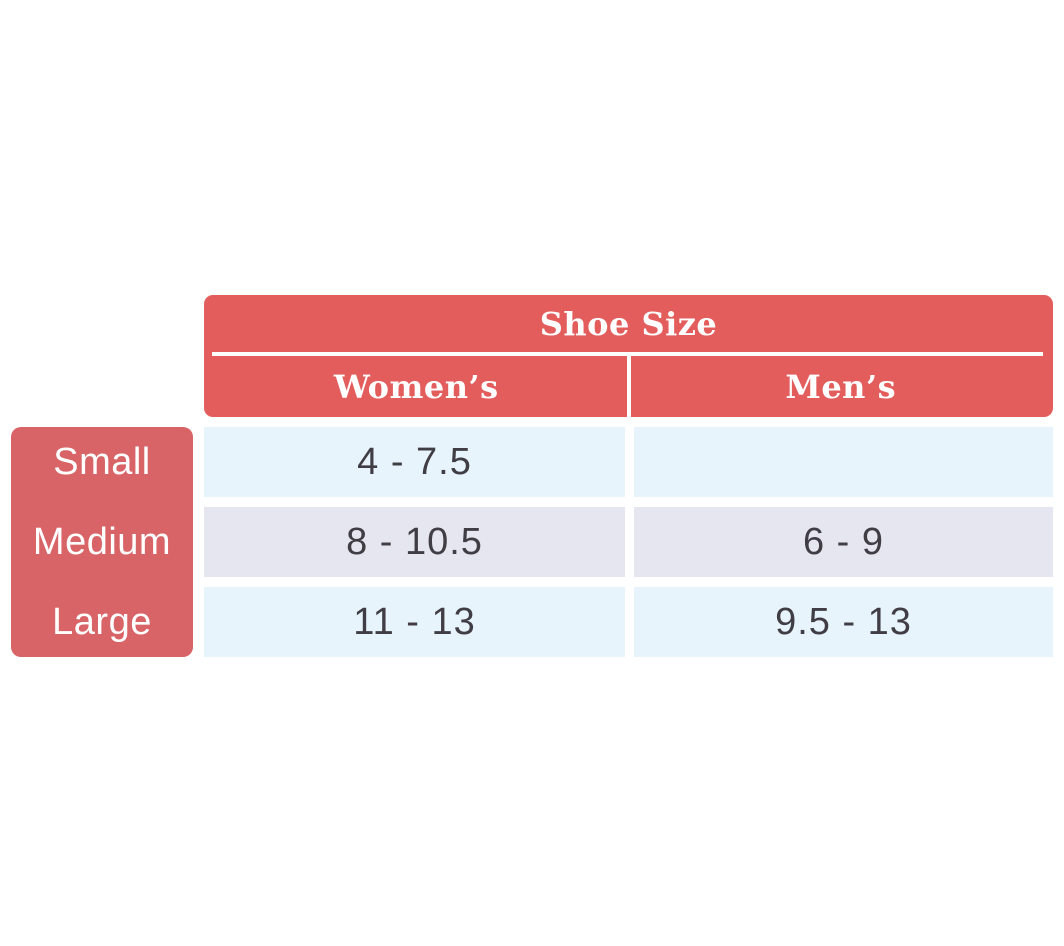 The image size is (1064, 946). Describe the element at coordinates (841, 386) in the screenshot. I see `column-header-mens: Men’s` at that location.